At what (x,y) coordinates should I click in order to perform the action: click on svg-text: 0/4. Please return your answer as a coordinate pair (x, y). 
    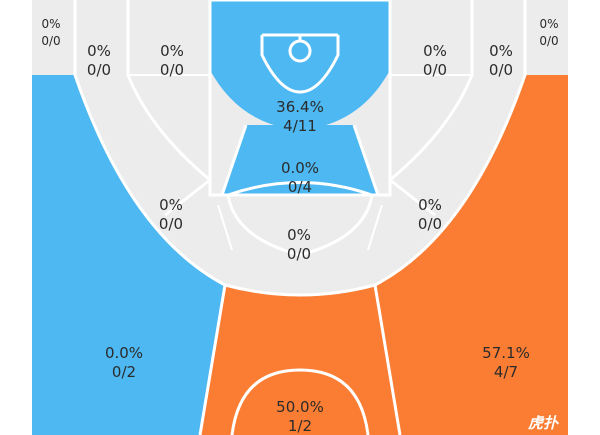
    Looking at the image, I should click on (300, 187).